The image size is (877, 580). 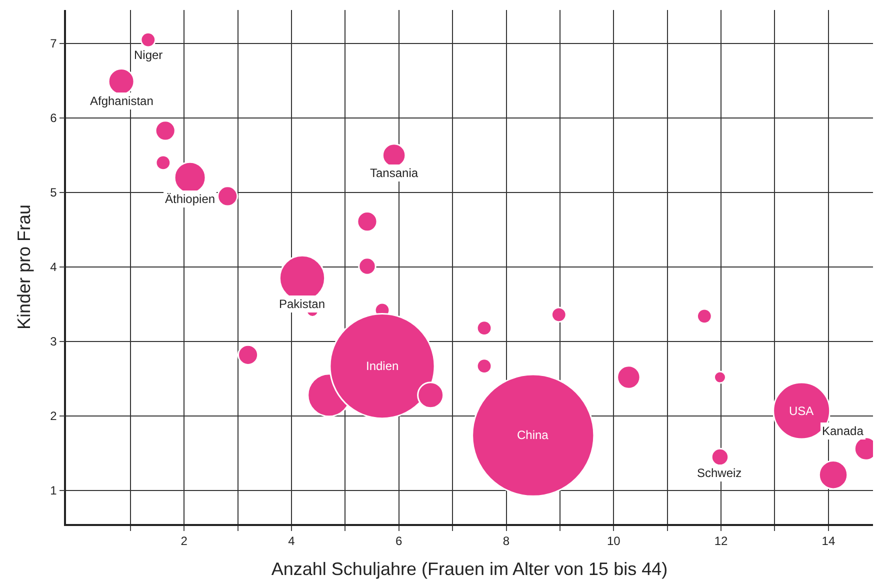 I want to click on y-tick-label: 7, so click(x=54, y=43).